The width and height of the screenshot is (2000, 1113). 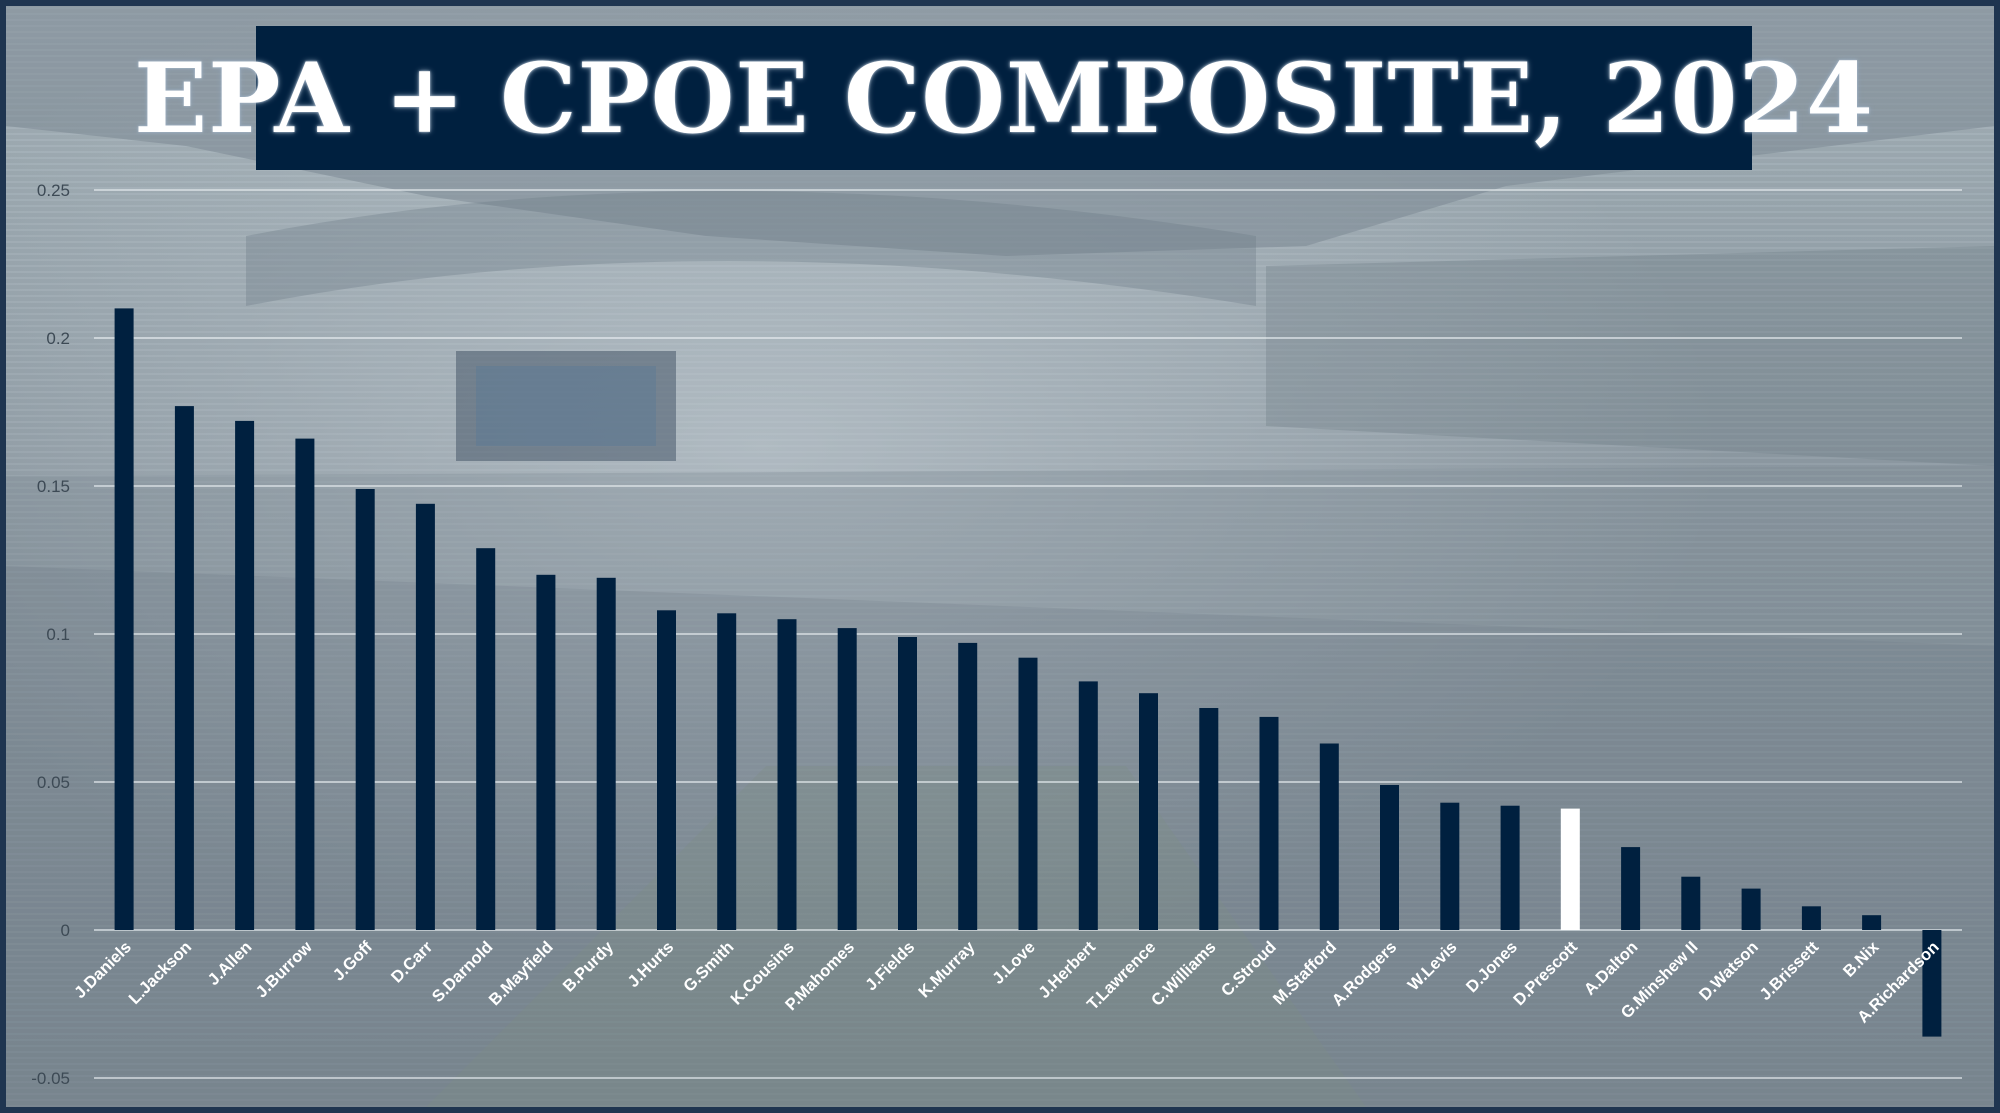 I want to click on y-tick-label: 0.1, so click(x=58, y=634).